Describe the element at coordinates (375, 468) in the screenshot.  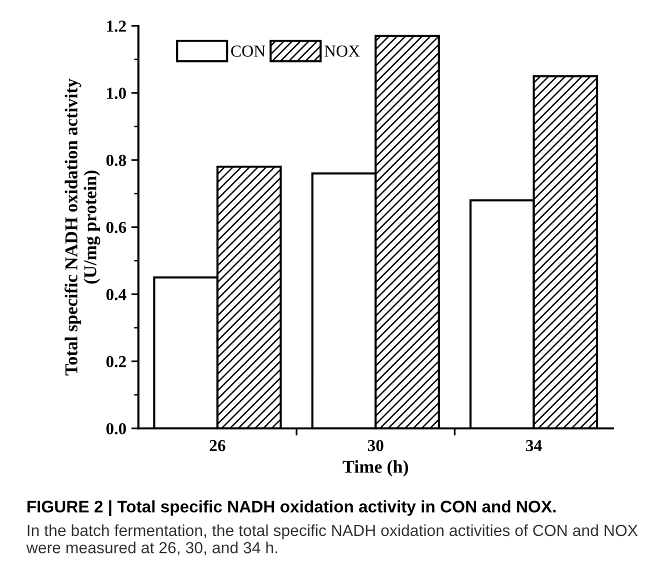
I see `x-axis-title: Time (h)` at that location.